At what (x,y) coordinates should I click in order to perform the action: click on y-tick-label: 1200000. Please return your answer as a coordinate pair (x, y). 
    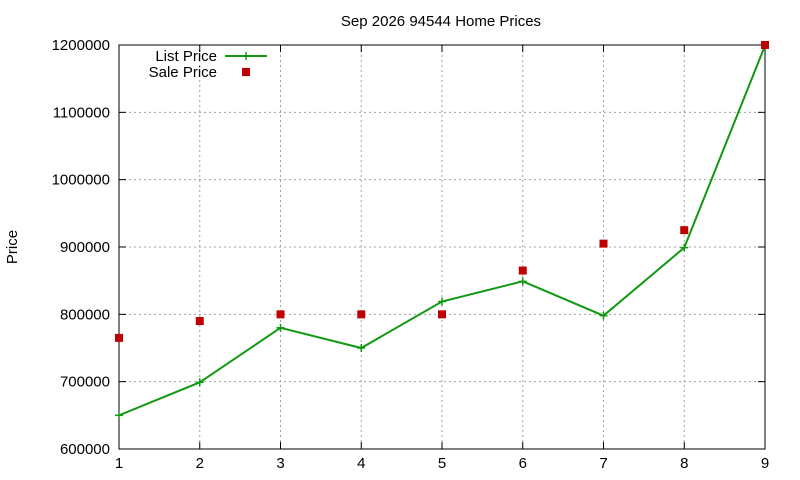
    Looking at the image, I should click on (81, 45).